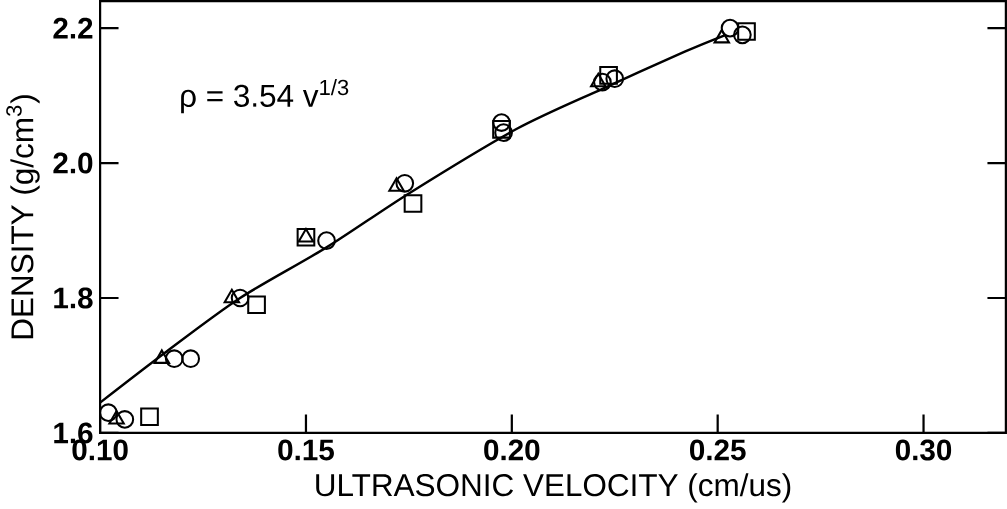 This screenshot has width=1007, height=509. What do you see at coordinates (512, 450) in the screenshot?
I see `x-tick-label: 0.20` at bounding box center [512, 450].